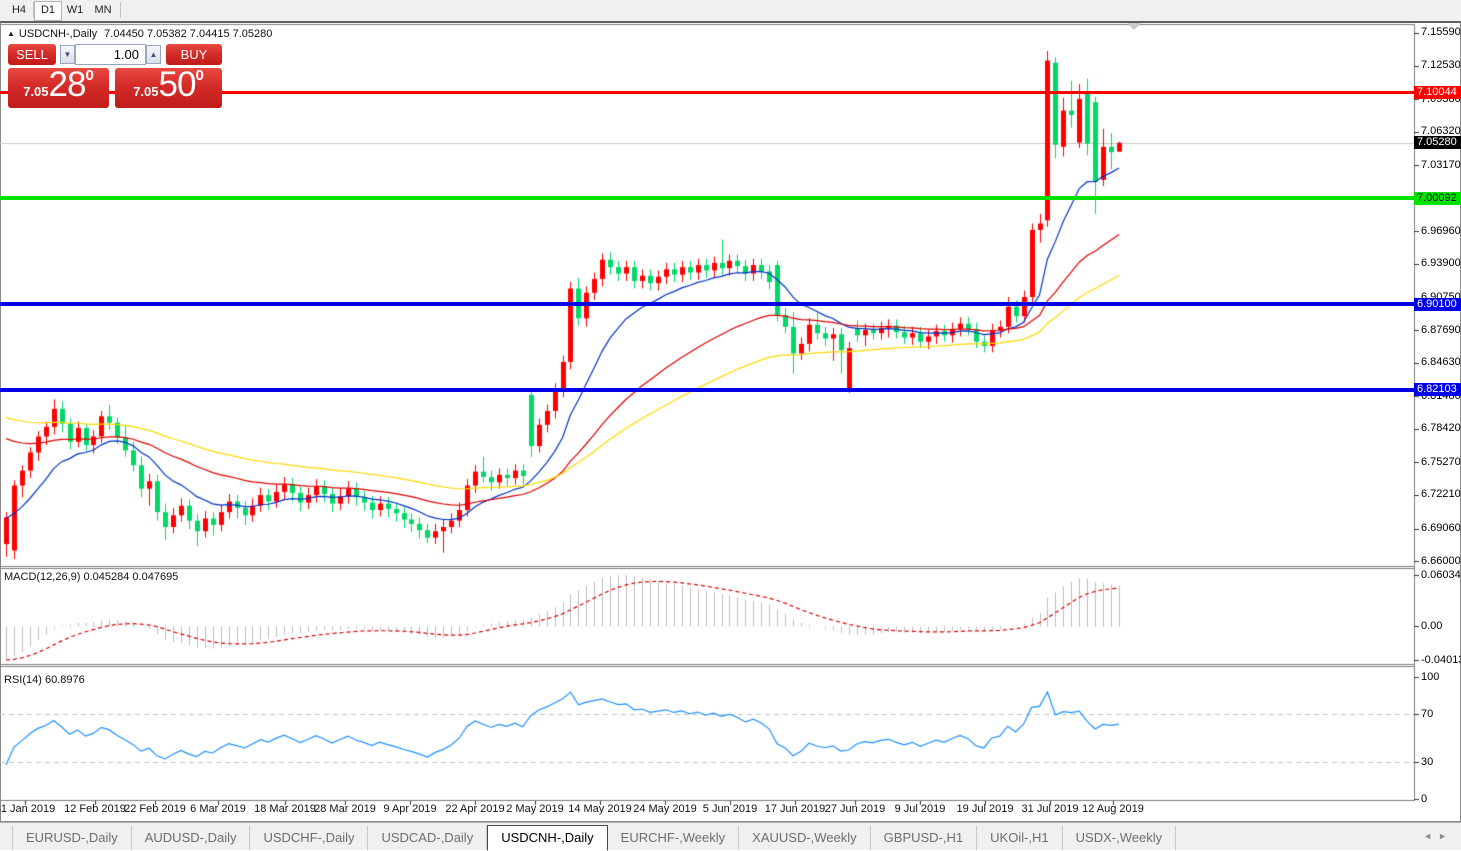 This screenshot has height=851, width=1461. Describe the element at coordinates (146, 91) in the screenshot. I see `buy-price-prefix: 7.05` at that location.